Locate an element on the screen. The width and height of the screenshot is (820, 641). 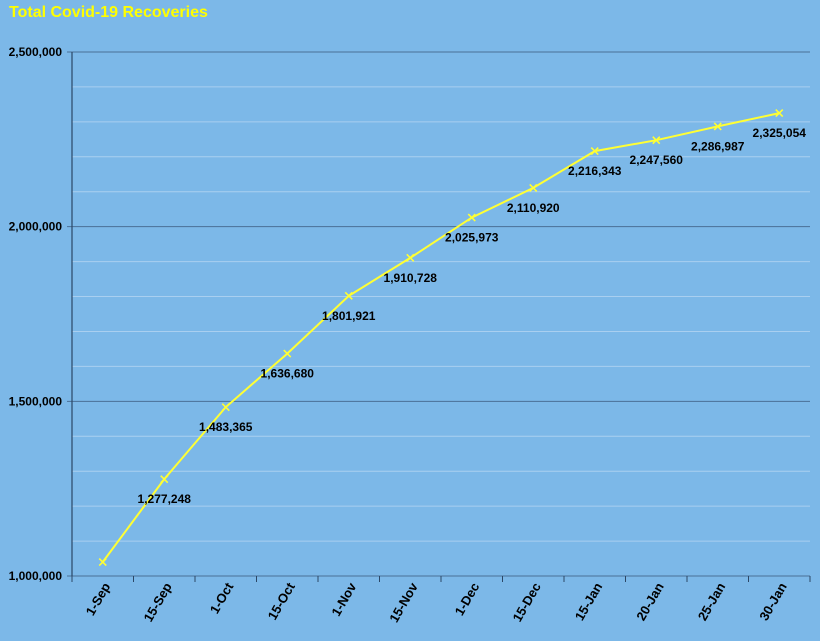
y-tick-label: 1,500,000 is located at coordinates (36, 401).